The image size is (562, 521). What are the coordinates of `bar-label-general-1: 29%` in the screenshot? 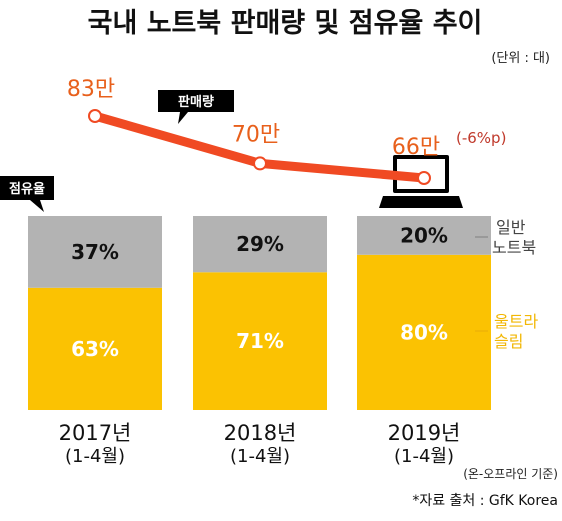 It's located at (260, 244).